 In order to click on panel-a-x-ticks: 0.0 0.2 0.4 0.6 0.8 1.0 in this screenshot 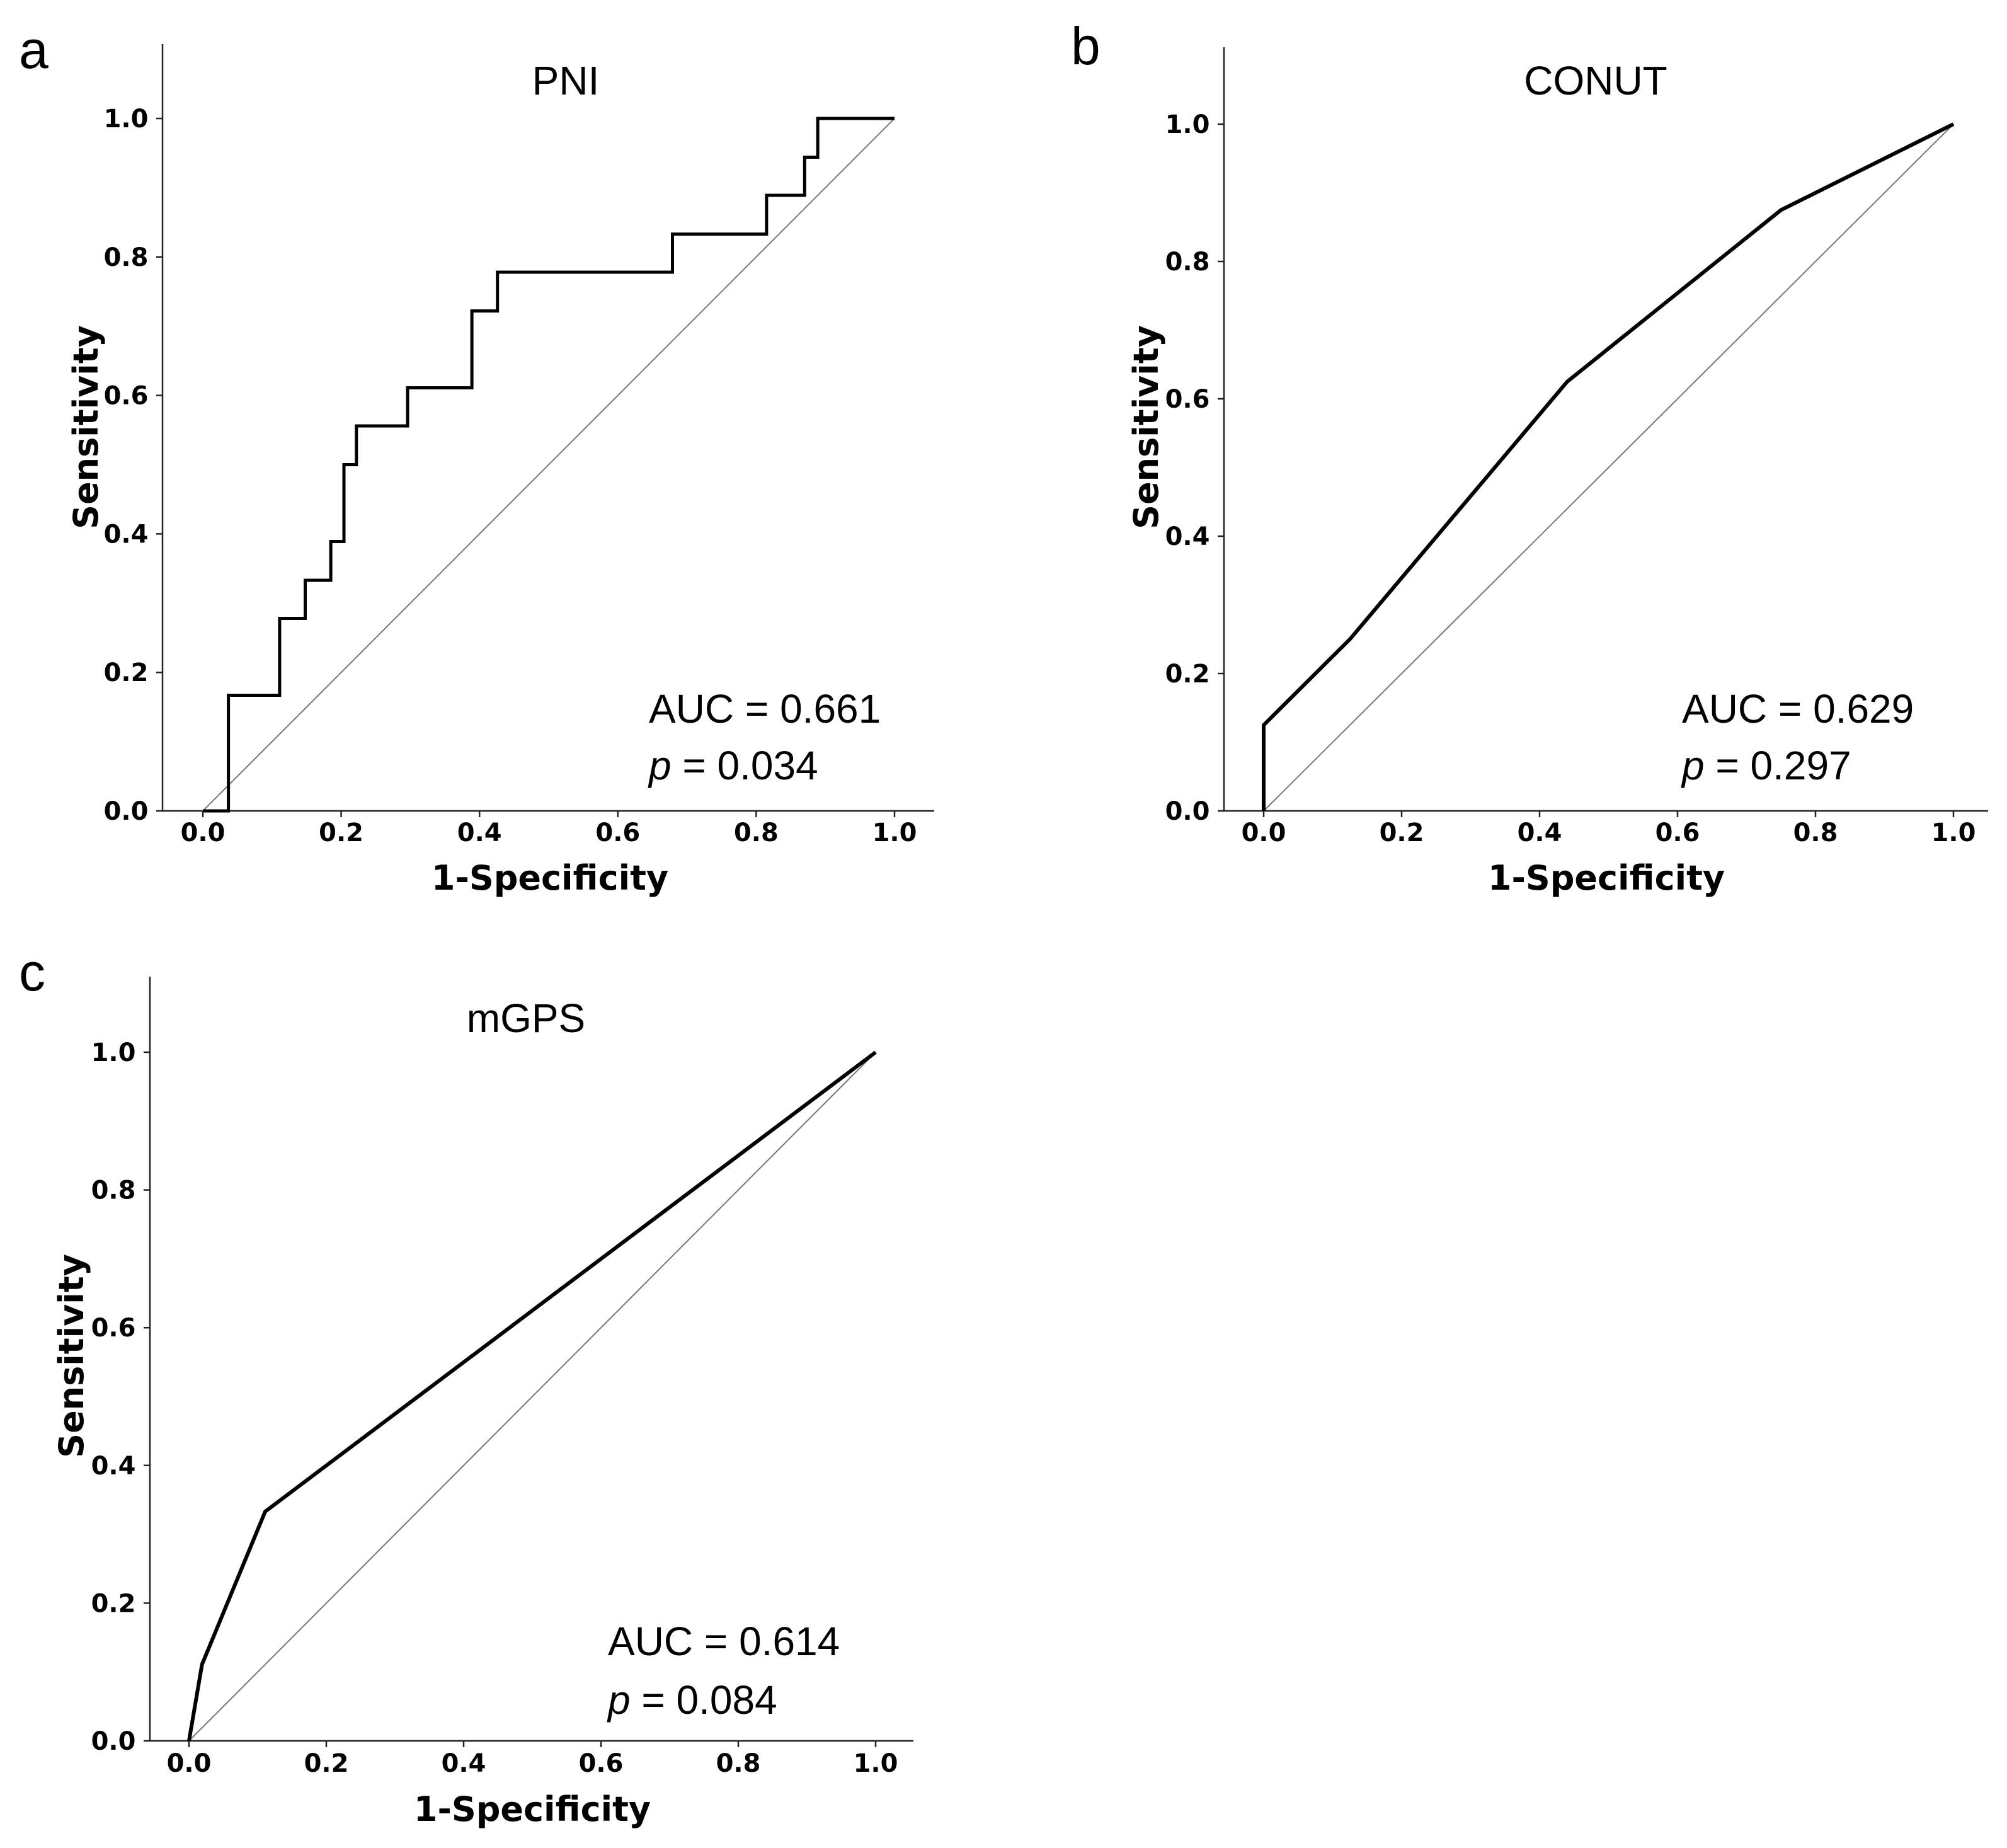, I will do `click(549, 829)`.